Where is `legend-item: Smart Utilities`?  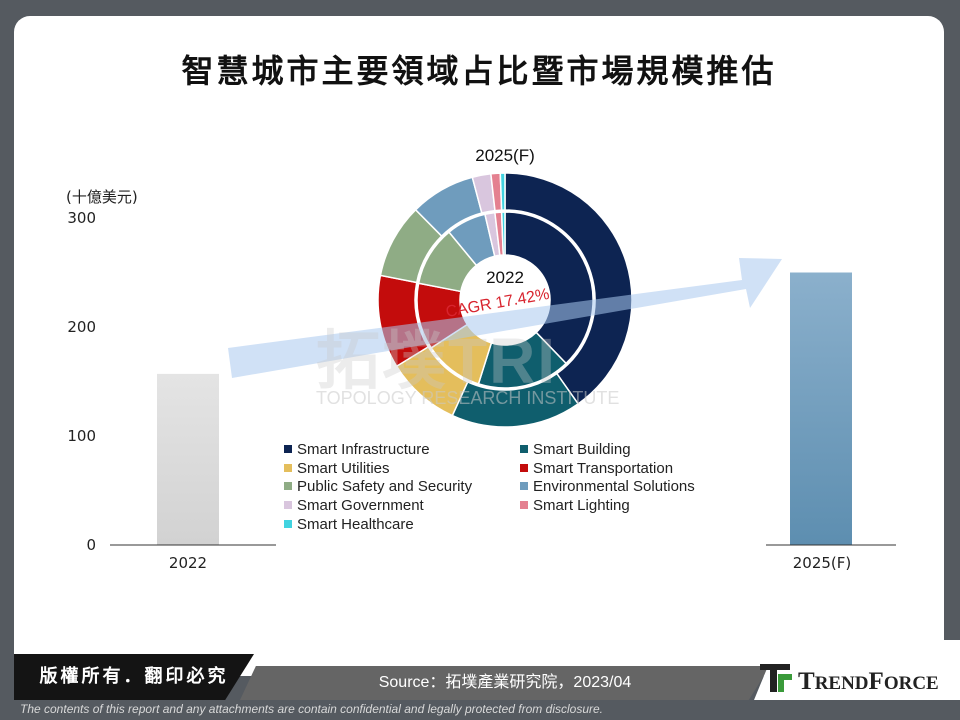 legend-item: Smart Utilities is located at coordinates (337, 468).